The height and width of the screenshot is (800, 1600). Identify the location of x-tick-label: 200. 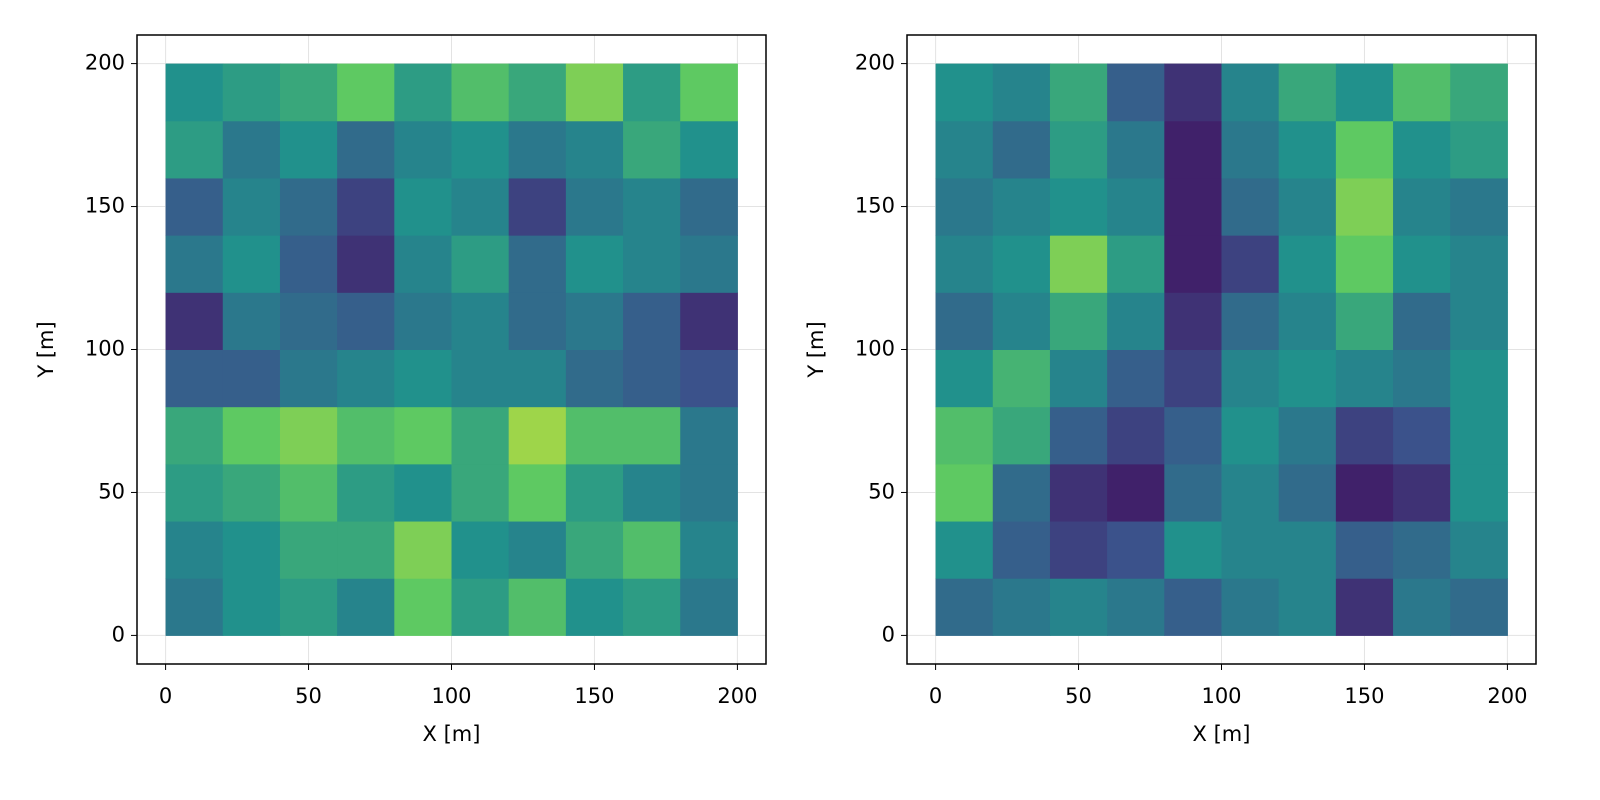
(1507, 696).